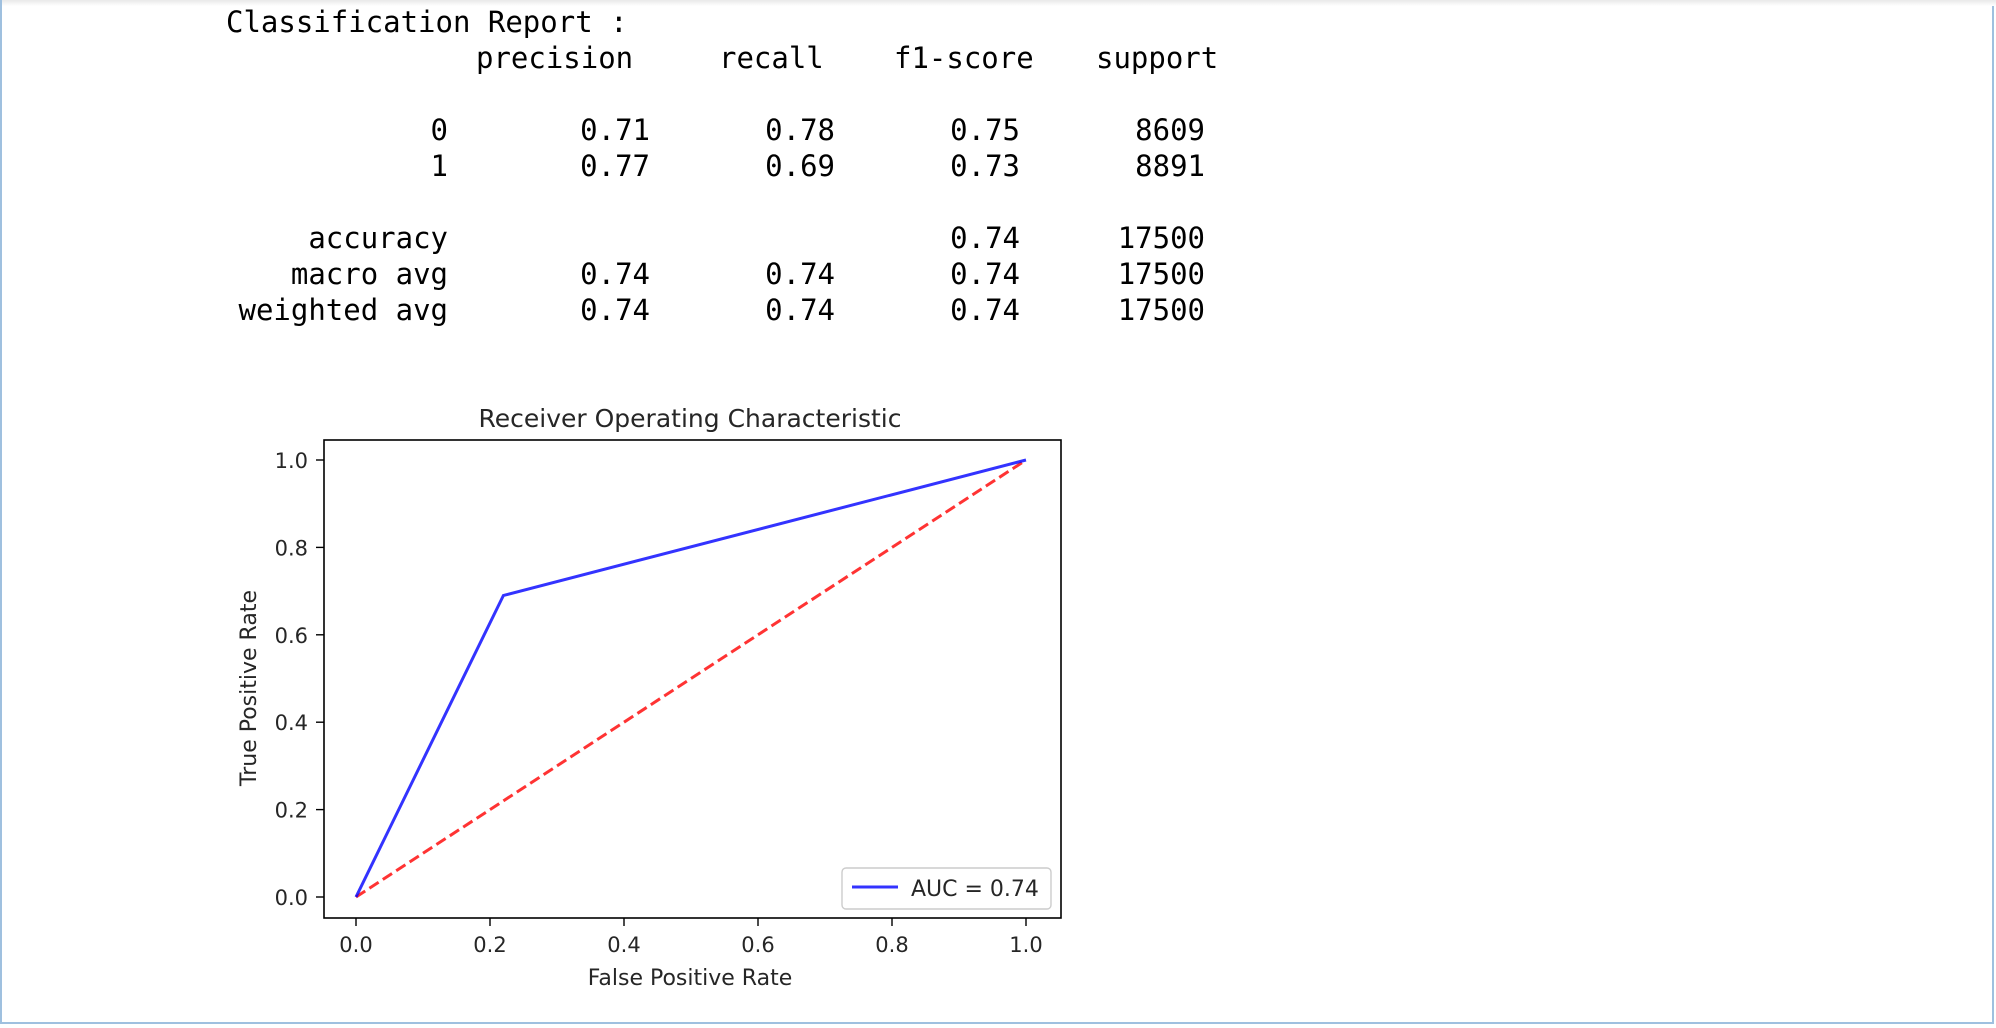 This screenshot has height=1028, width=1996. Describe the element at coordinates (985, 166) in the screenshot. I see `row-f1: 0.73` at that location.